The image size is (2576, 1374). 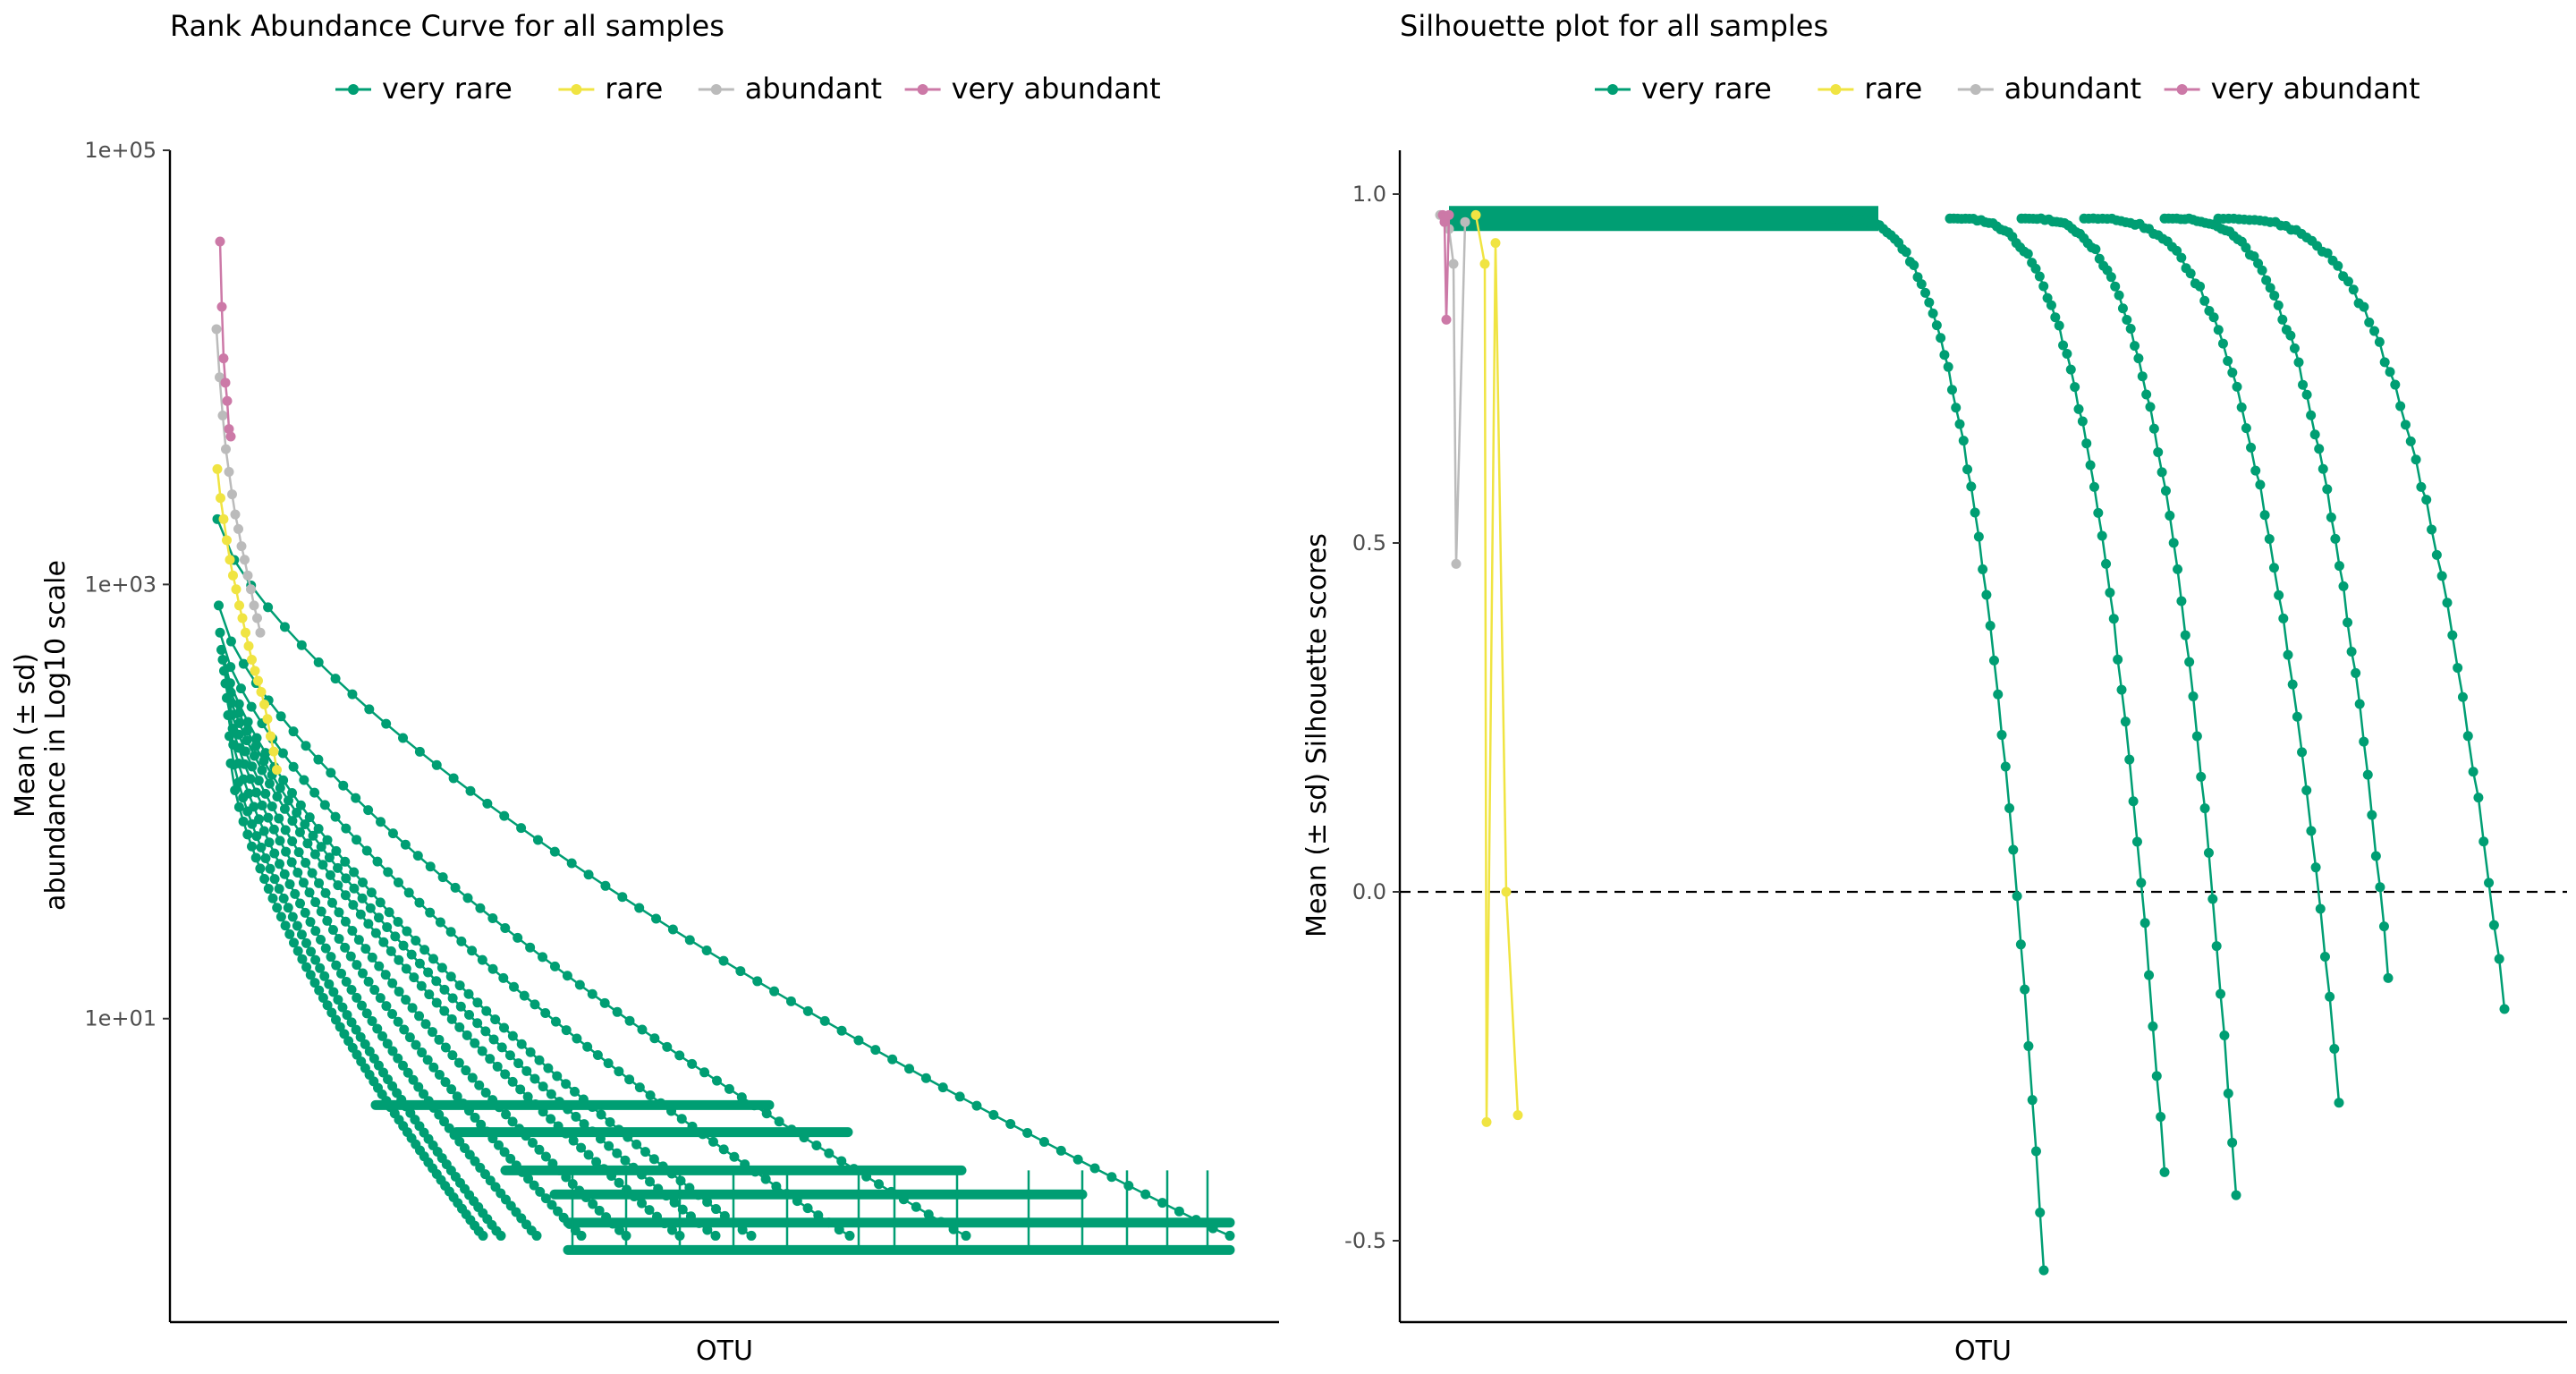 What do you see at coordinates (223, 358) in the screenshot?
I see `data-point-very-abundant` at bounding box center [223, 358].